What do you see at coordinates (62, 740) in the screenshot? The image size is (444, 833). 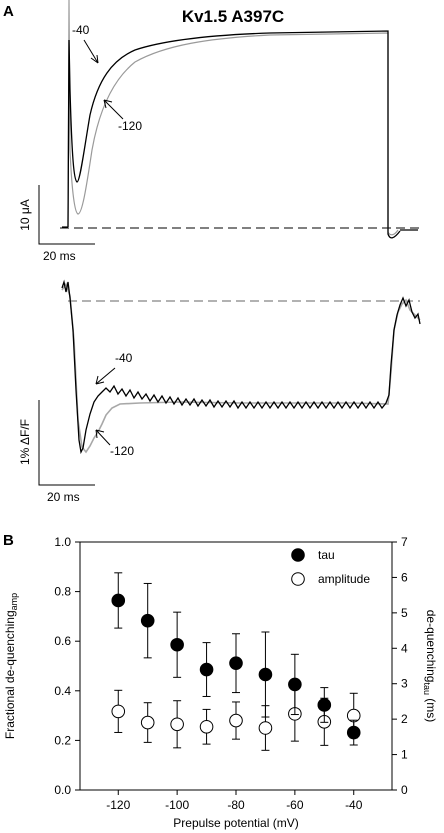 I see `y-left-tick-label: 0.2` at bounding box center [62, 740].